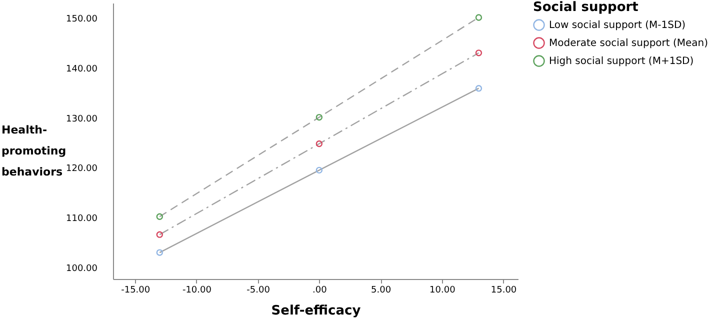 The width and height of the screenshot is (713, 325). I want to click on legend-title: Social support, so click(585, 7).